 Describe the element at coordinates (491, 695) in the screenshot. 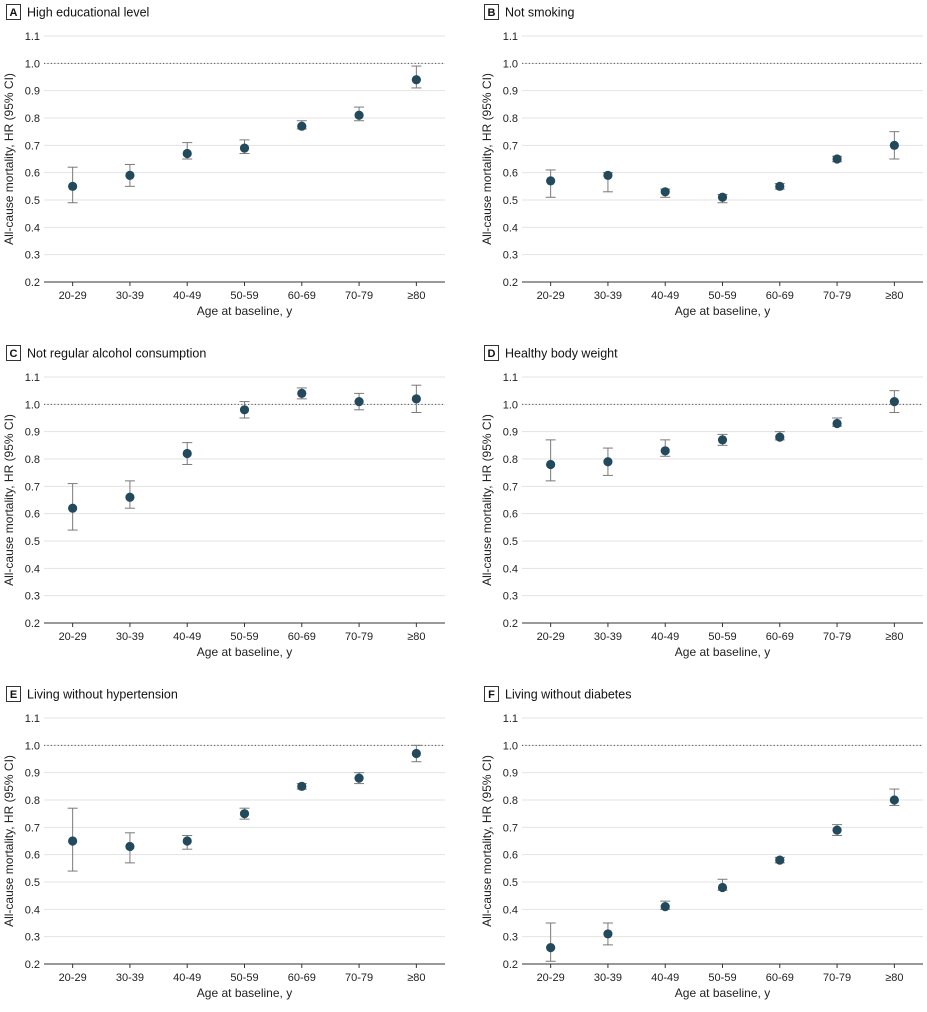

I see `panel-letter: F` at that location.